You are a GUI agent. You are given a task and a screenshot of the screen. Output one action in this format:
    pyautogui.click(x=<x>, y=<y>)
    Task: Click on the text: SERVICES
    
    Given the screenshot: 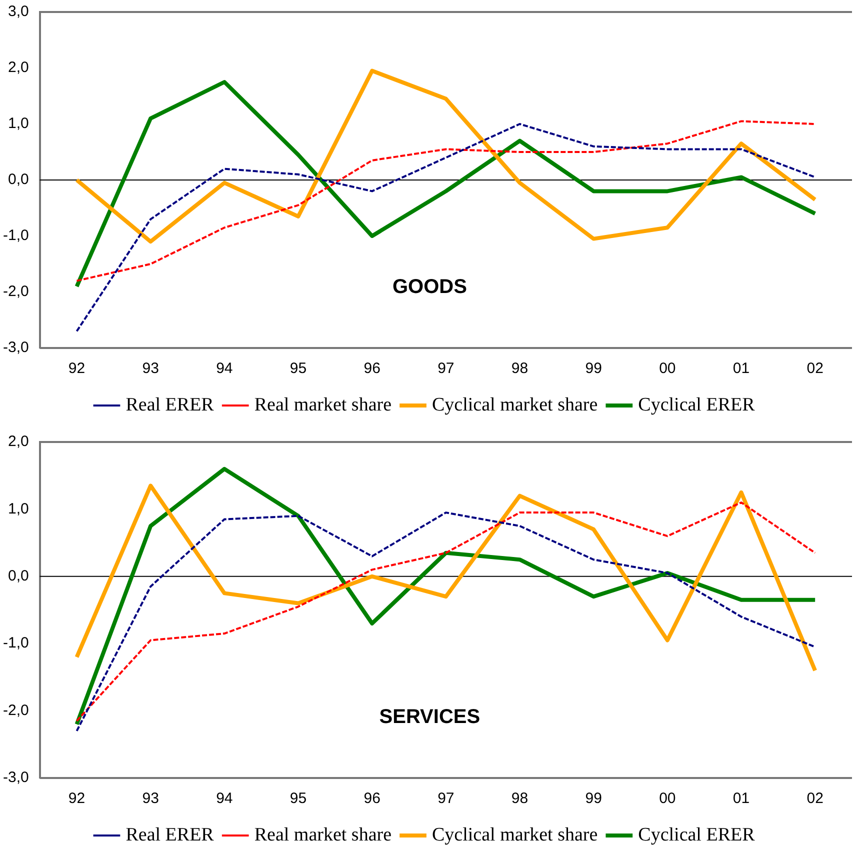 What is the action you would take?
    pyautogui.click(x=429, y=717)
    